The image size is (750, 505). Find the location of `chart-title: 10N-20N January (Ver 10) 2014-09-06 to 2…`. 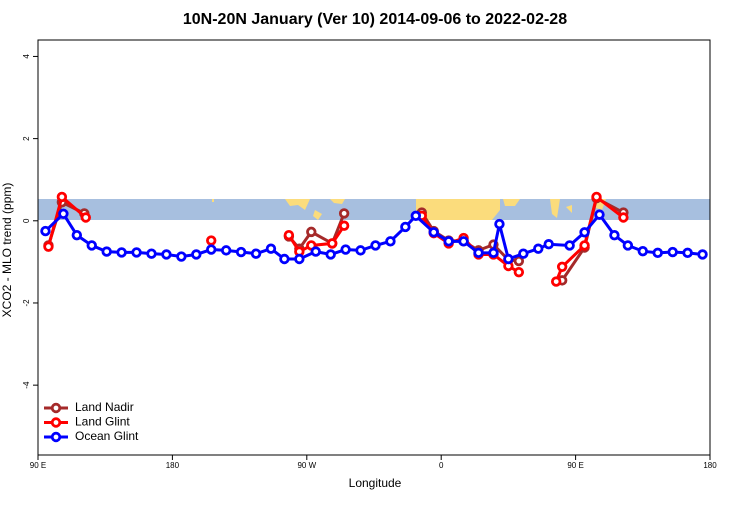

chart-title: 10N-20N January (Ver 10) 2014-09-06 to 2… is located at coordinates (375, 19).